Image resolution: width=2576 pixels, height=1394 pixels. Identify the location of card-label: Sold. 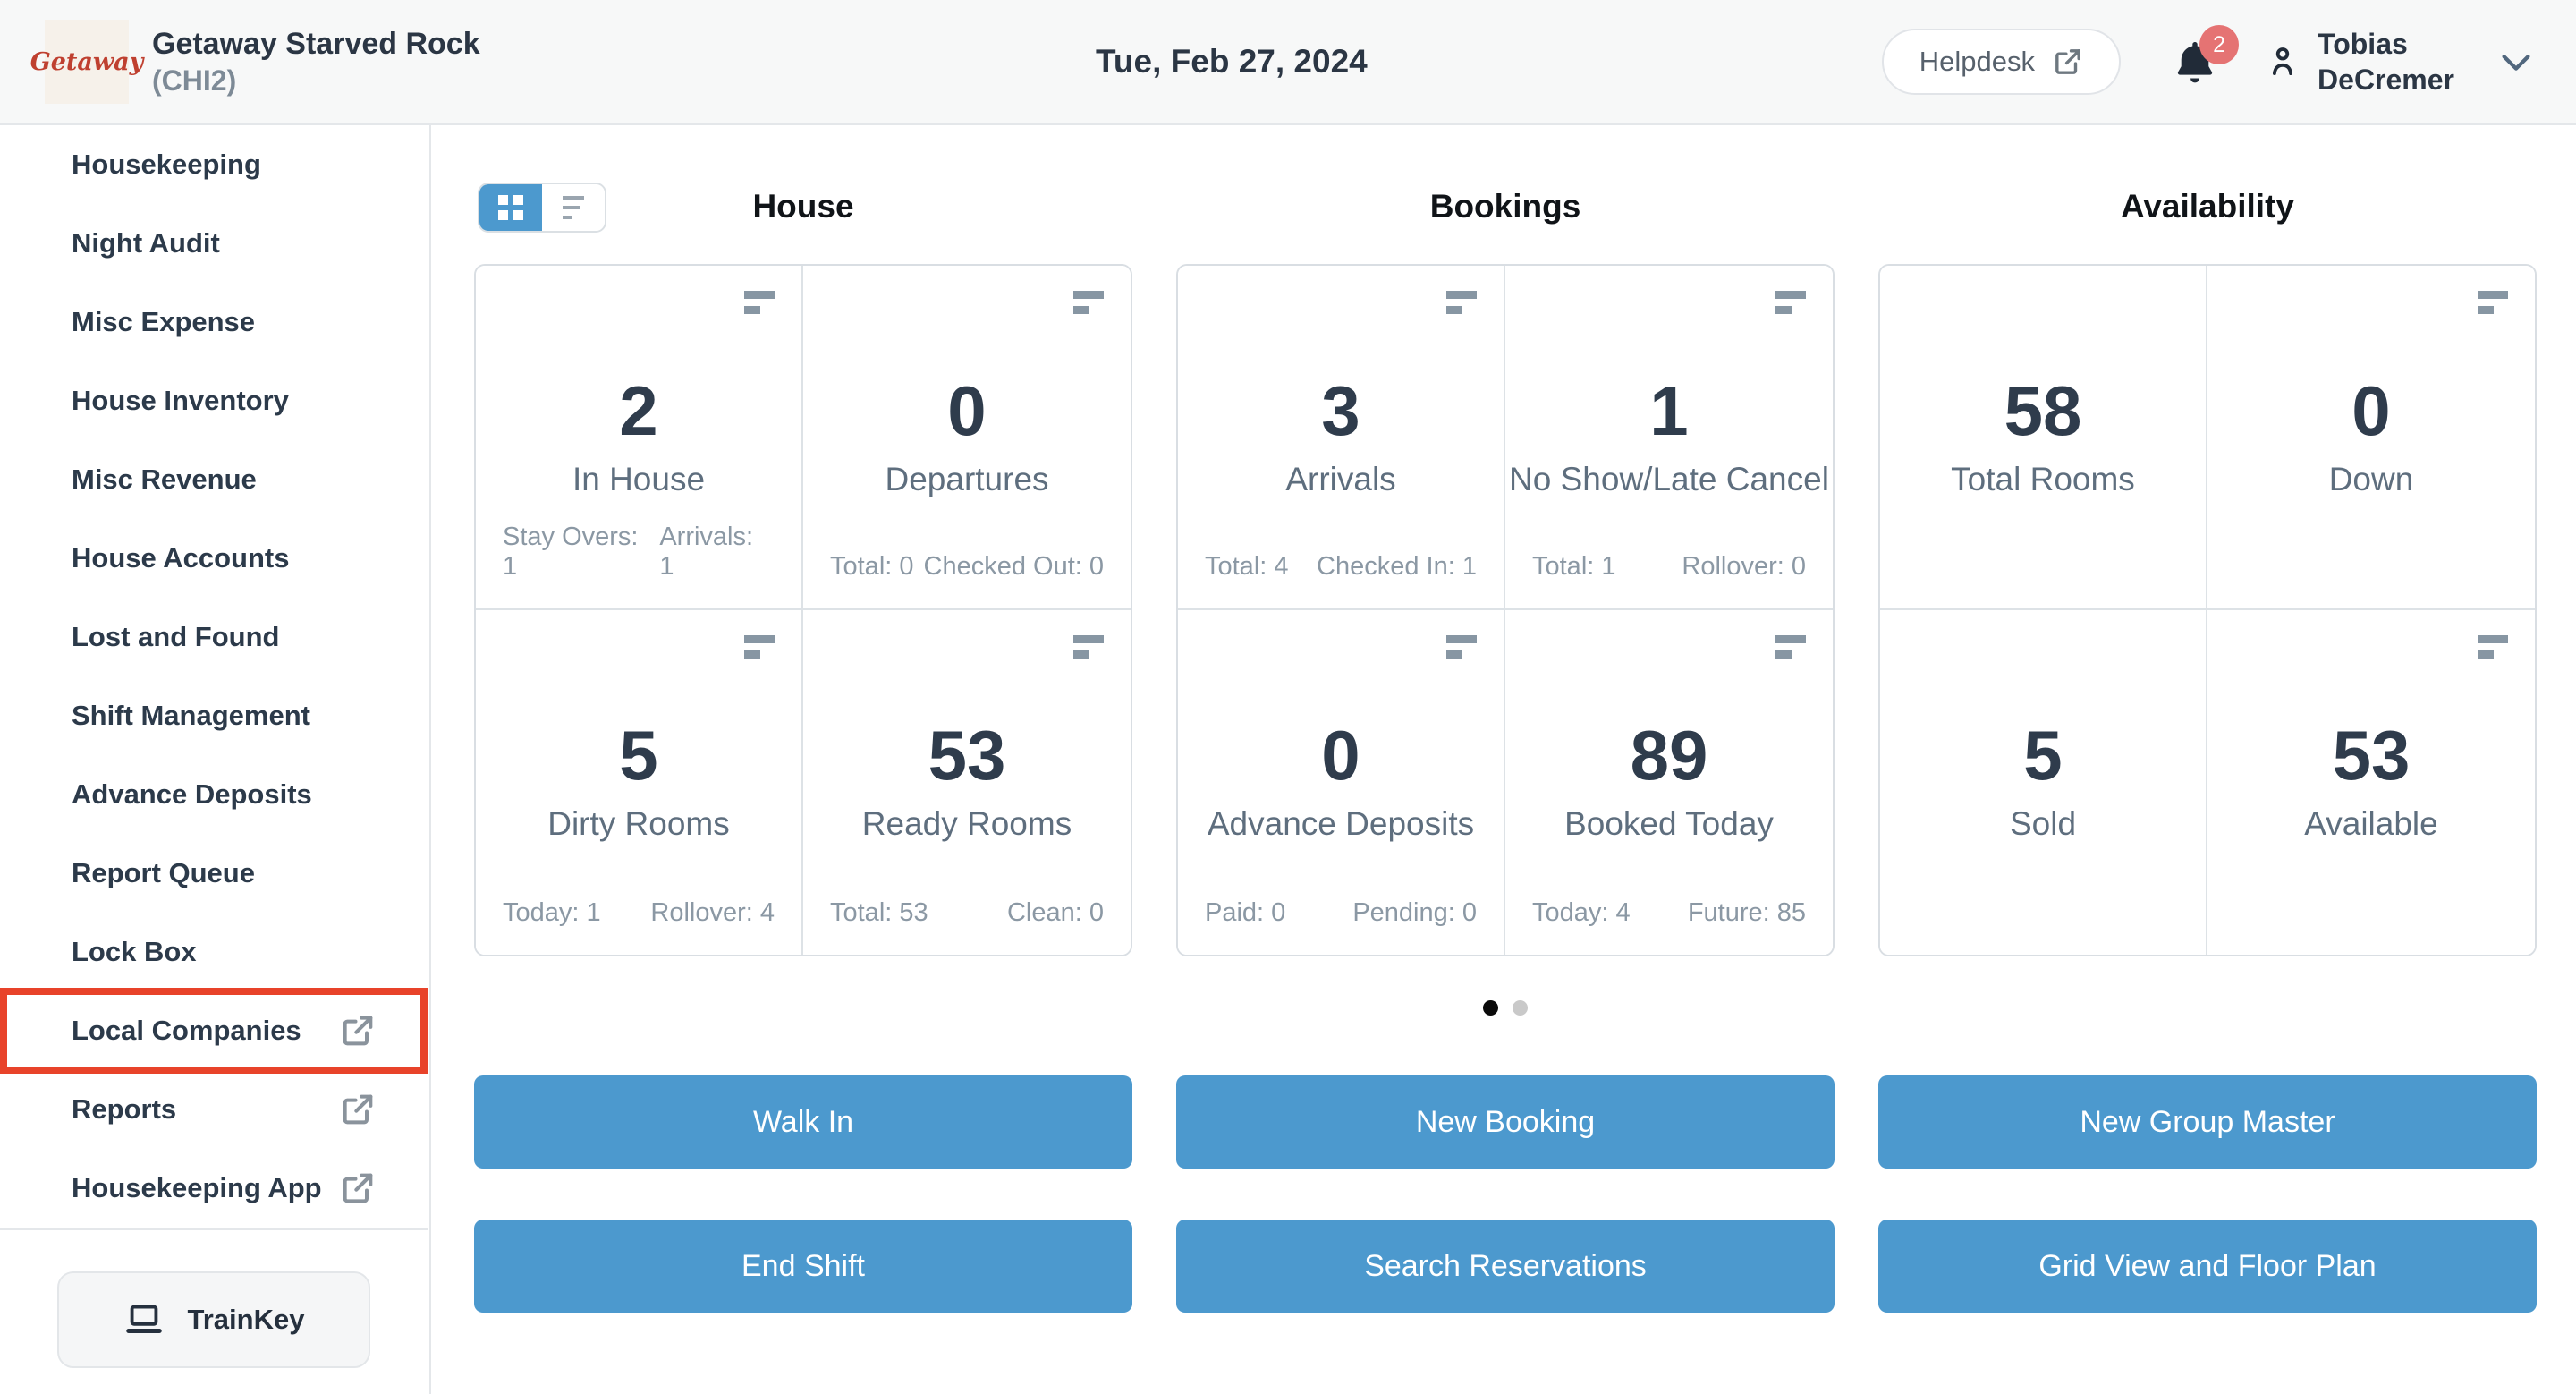
(2043, 823).